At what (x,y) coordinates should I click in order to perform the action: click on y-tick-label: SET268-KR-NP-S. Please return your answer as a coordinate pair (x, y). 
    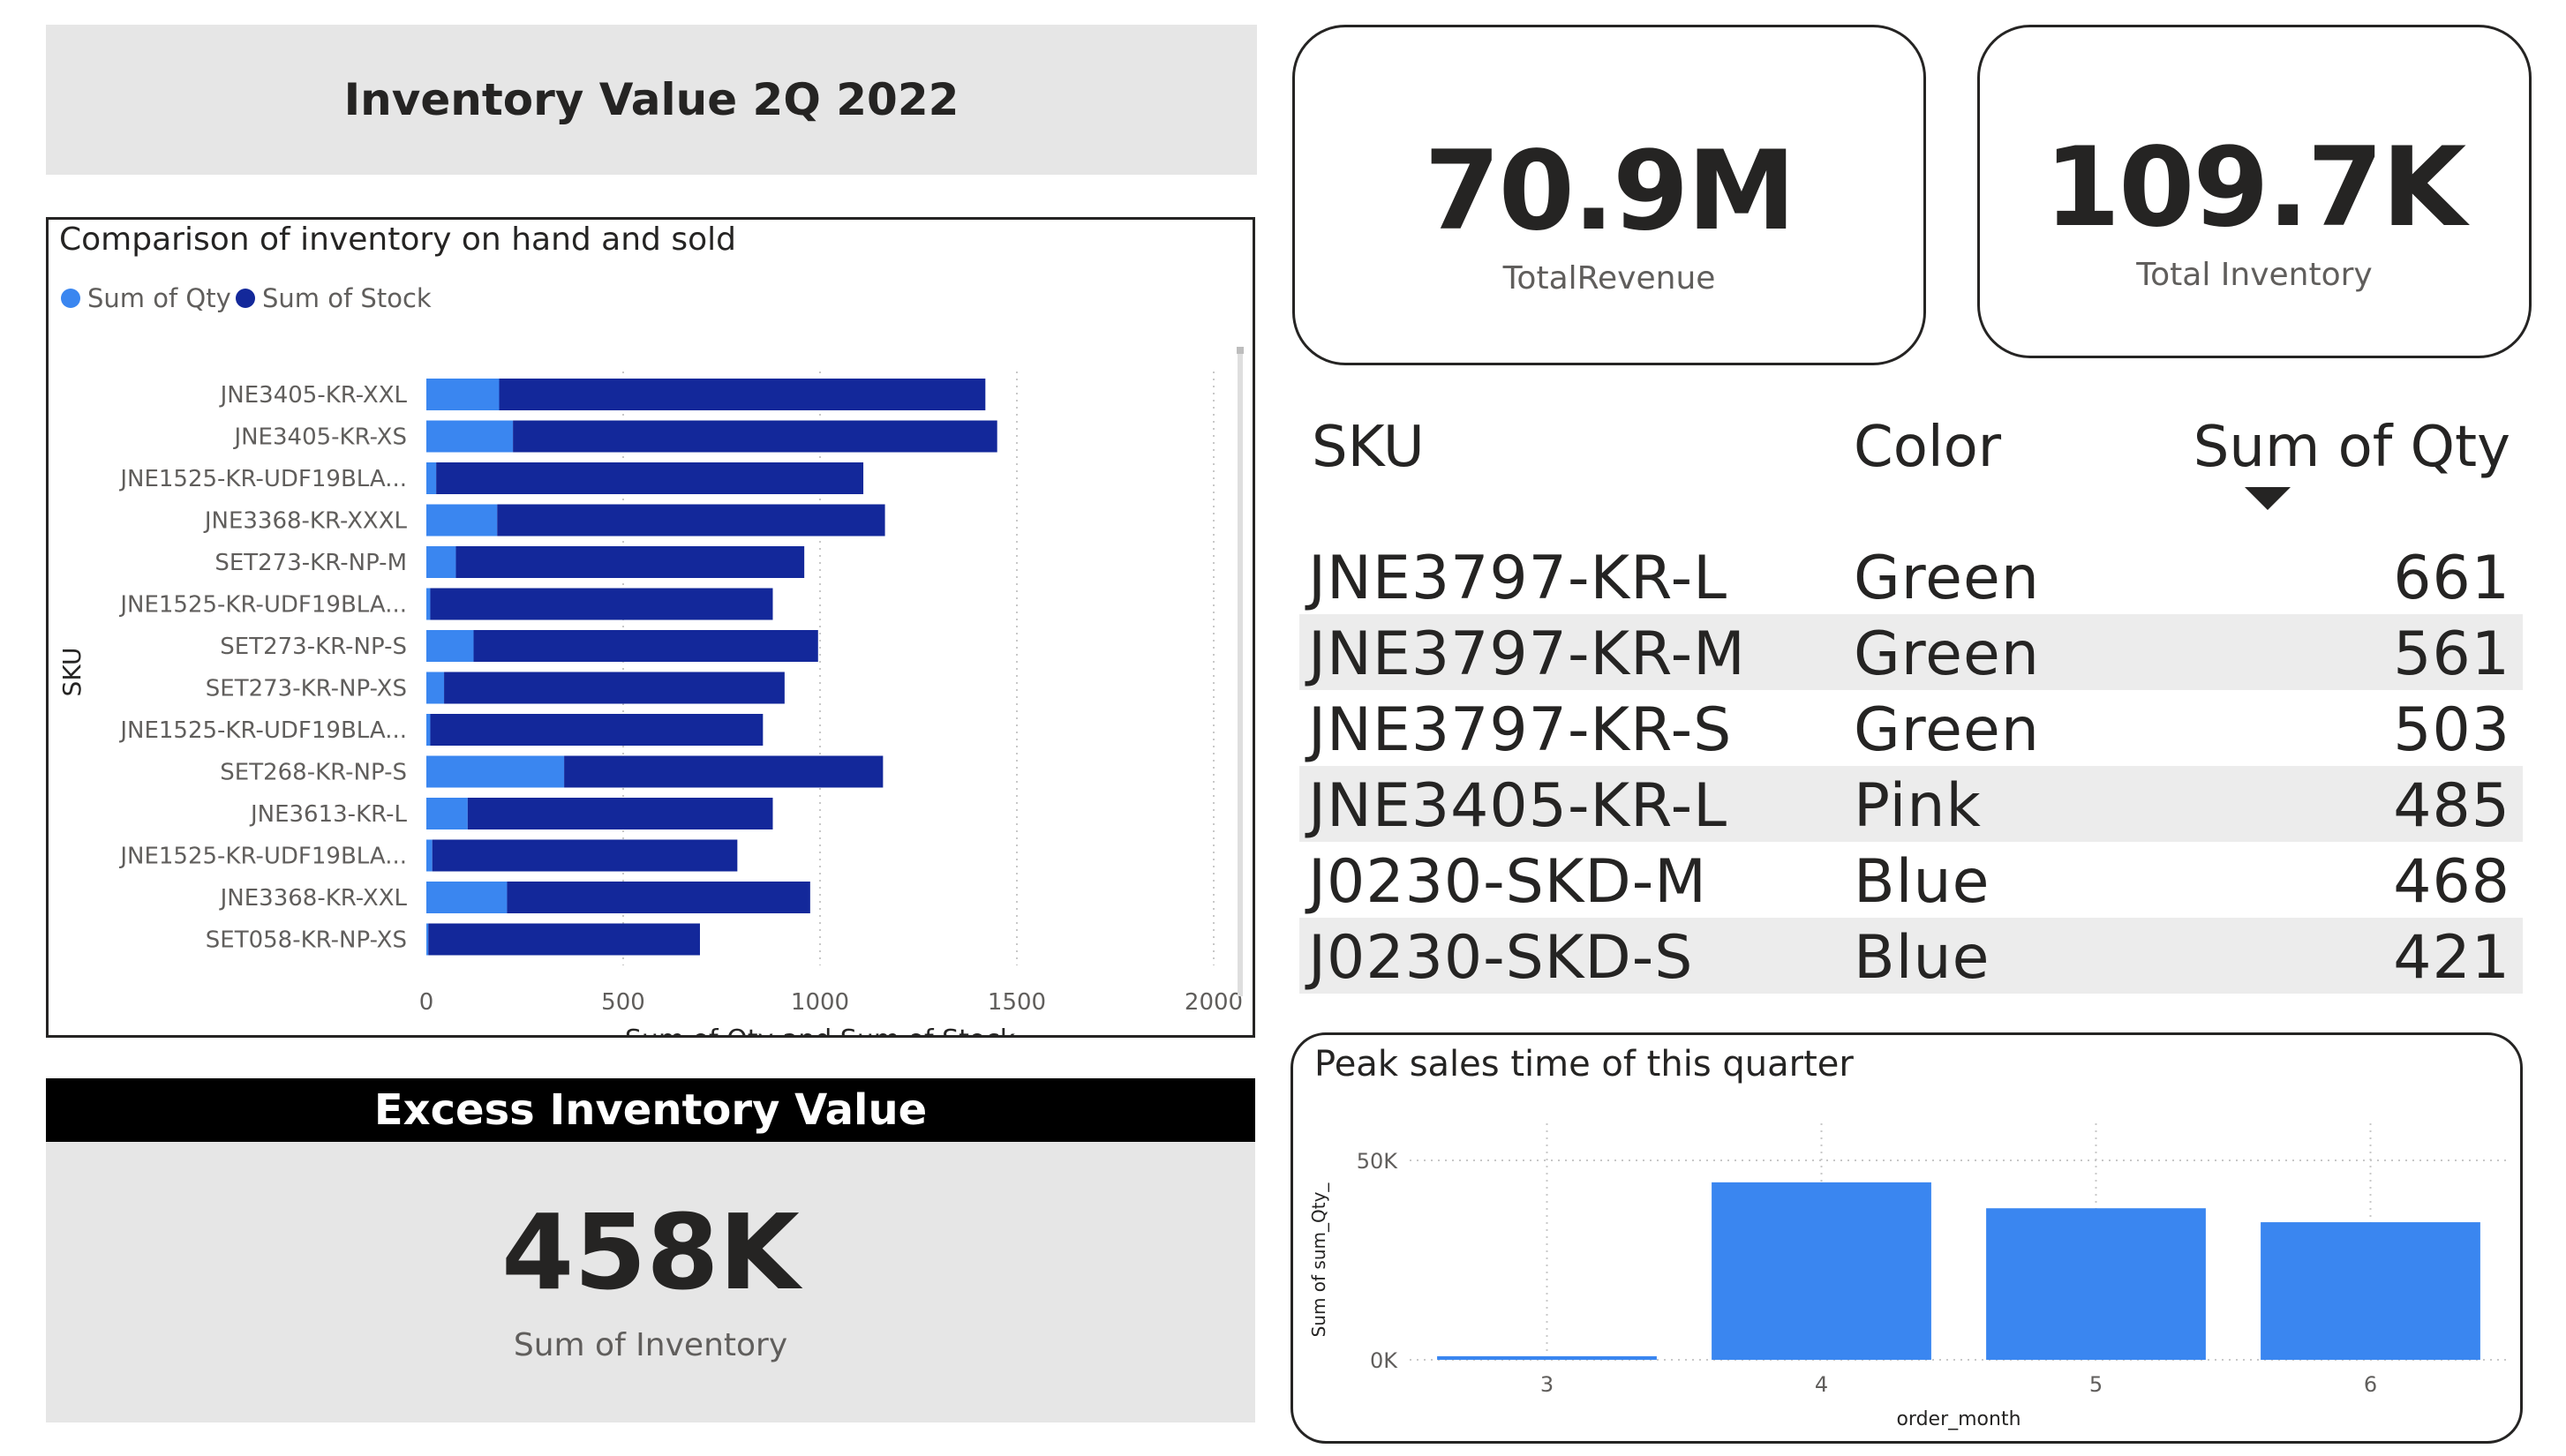
    Looking at the image, I should click on (313, 773).